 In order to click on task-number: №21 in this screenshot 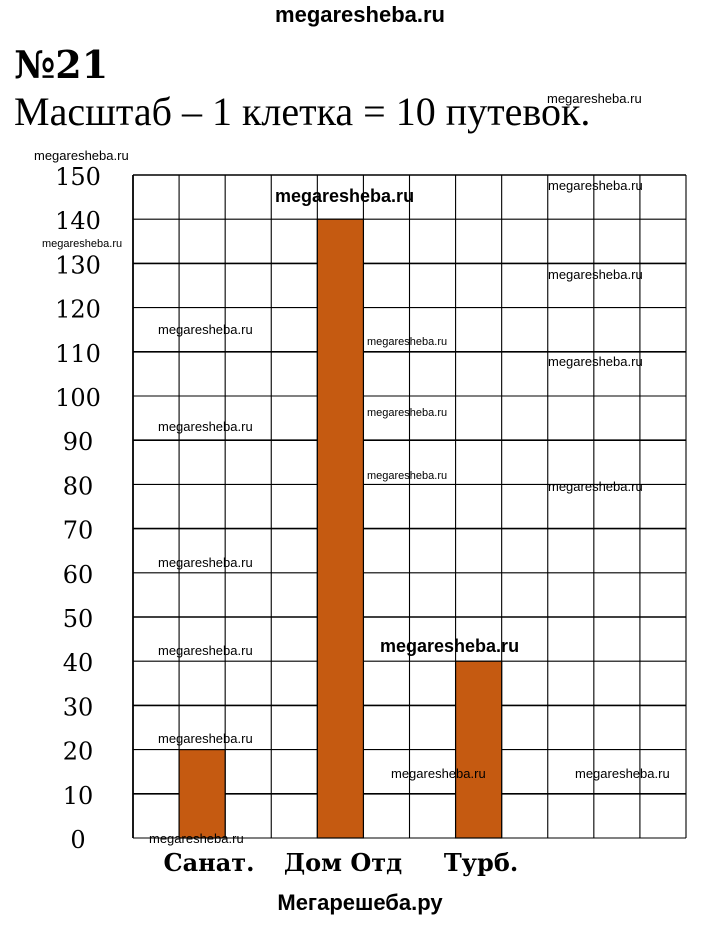, I will do `click(61, 64)`.